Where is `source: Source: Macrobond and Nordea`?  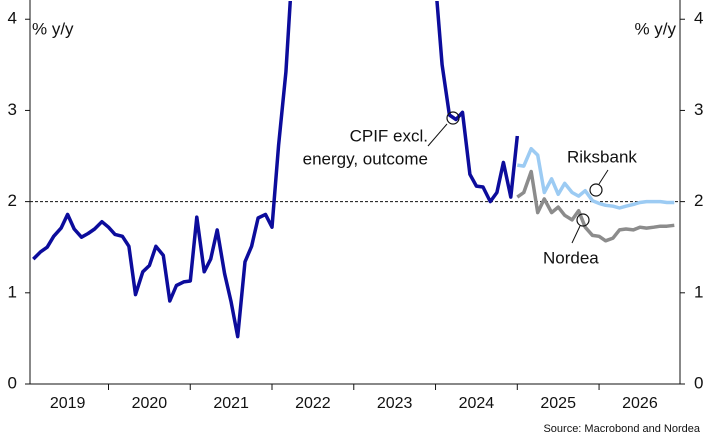 source: Source: Macrobond and Nordea is located at coordinates (621, 429).